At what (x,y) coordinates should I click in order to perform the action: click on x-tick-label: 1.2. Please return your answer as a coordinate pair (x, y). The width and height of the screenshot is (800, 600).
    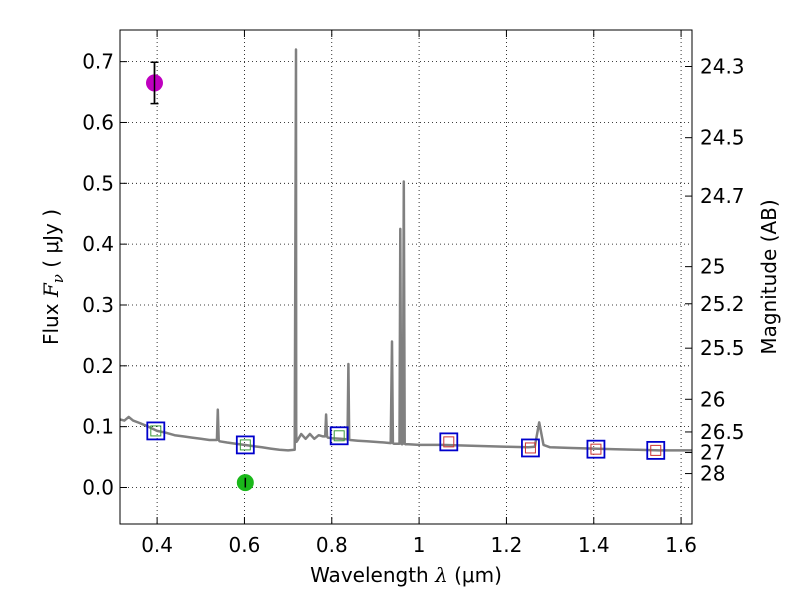
    Looking at the image, I should click on (507, 545).